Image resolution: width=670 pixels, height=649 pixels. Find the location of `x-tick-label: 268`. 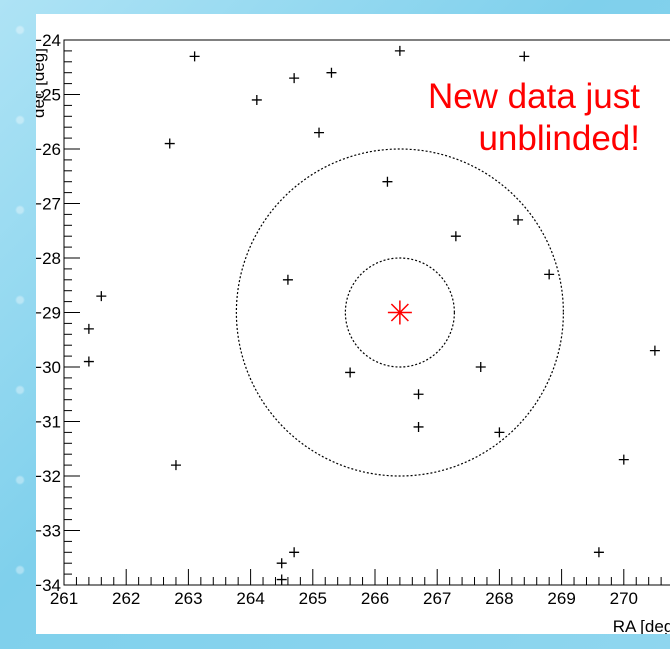

x-tick-label: 268 is located at coordinates (499, 598).